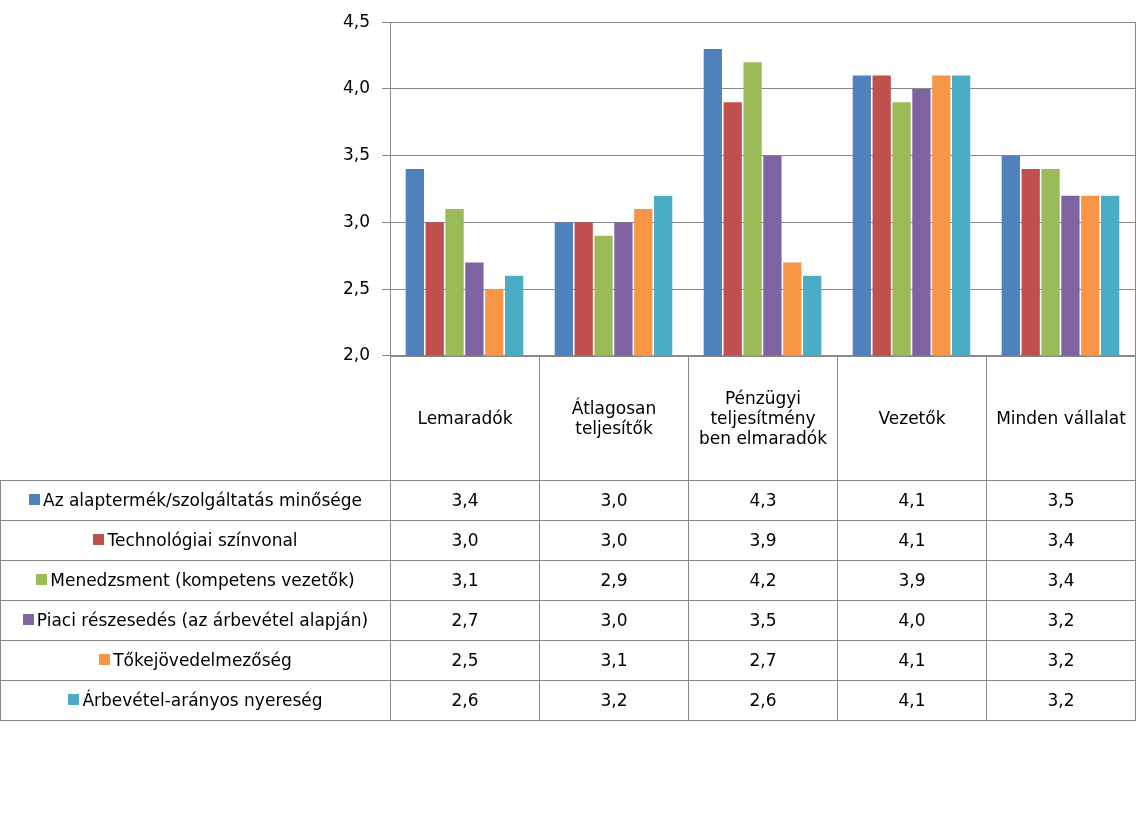 The width and height of the screenshot is (1139, 834). What do you see at coordinates (195, 620) in the screenshot?
I see `legend-label: Piaci részesedés (az árbevétel alapján)` at bounding box center [195, 620].